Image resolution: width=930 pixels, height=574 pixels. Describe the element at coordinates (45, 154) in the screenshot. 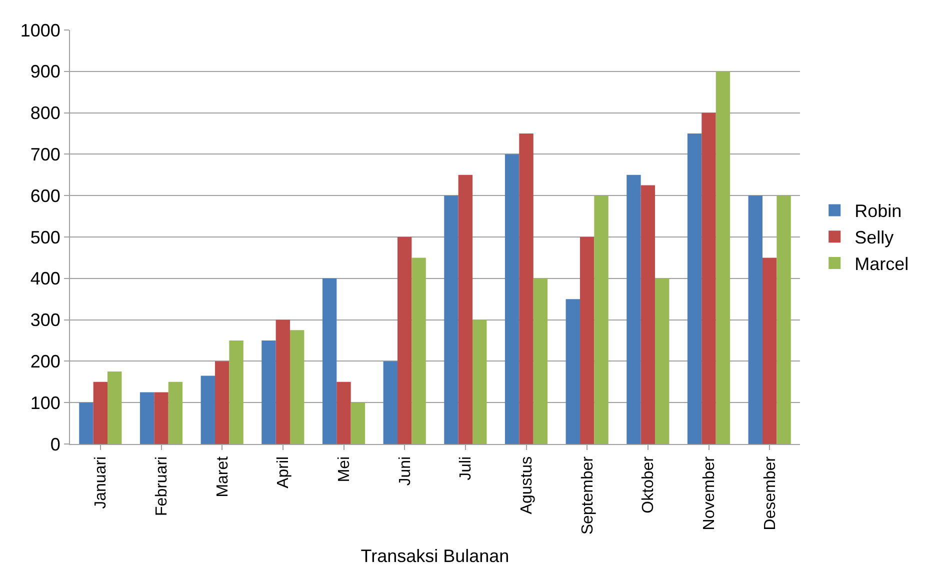

I see `y-tick-label: 700` at that location.